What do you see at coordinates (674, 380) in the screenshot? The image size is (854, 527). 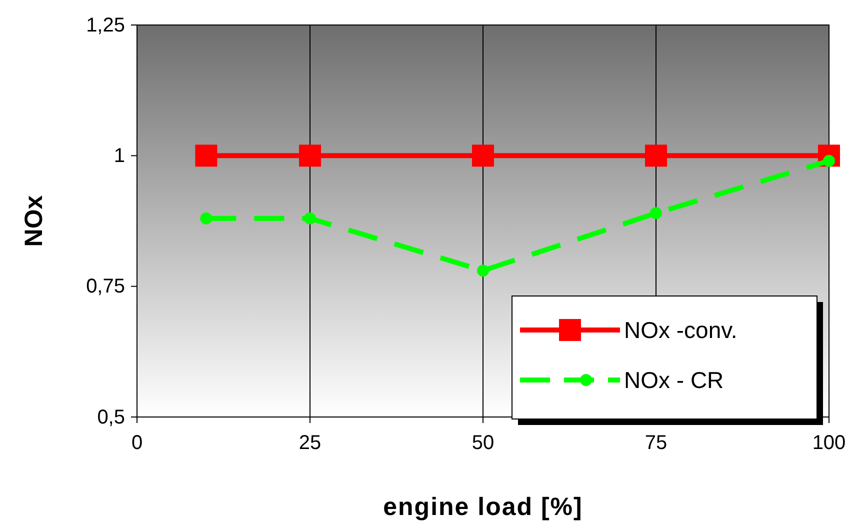 I see `legend-label: NOx - CR` at bounding box center [674, 380].